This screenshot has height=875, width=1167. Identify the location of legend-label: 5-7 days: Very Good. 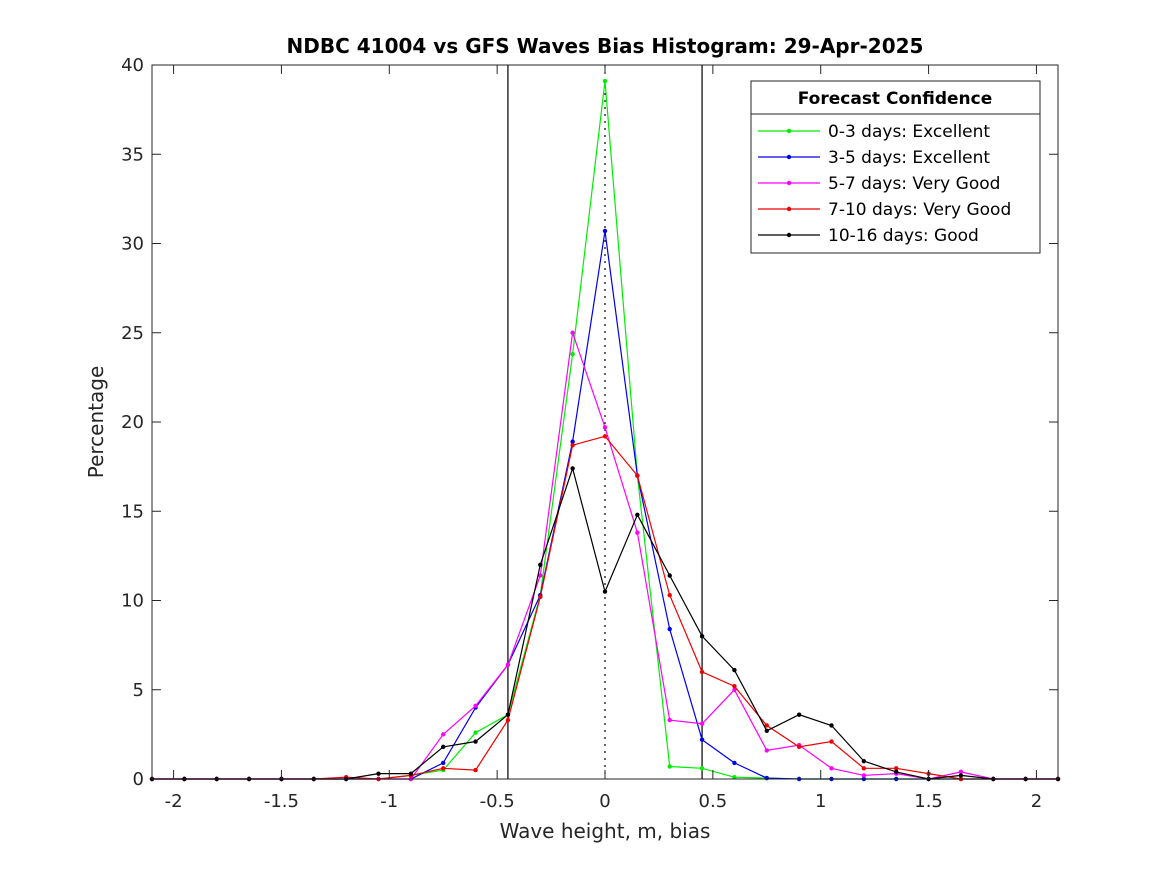
(914, 184).